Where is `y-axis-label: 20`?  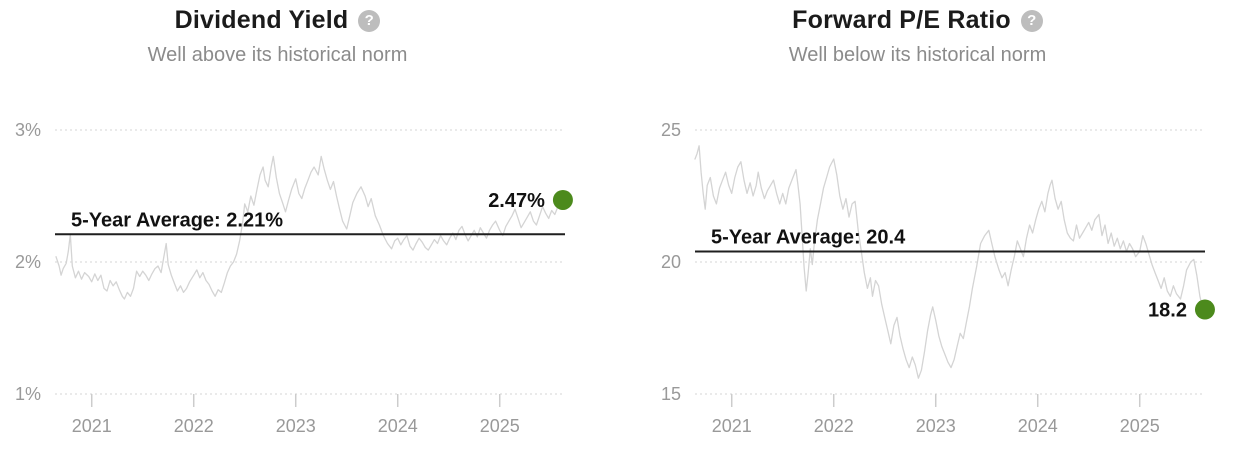 y-axis-label: 20 is located at coordinates (671, 262).